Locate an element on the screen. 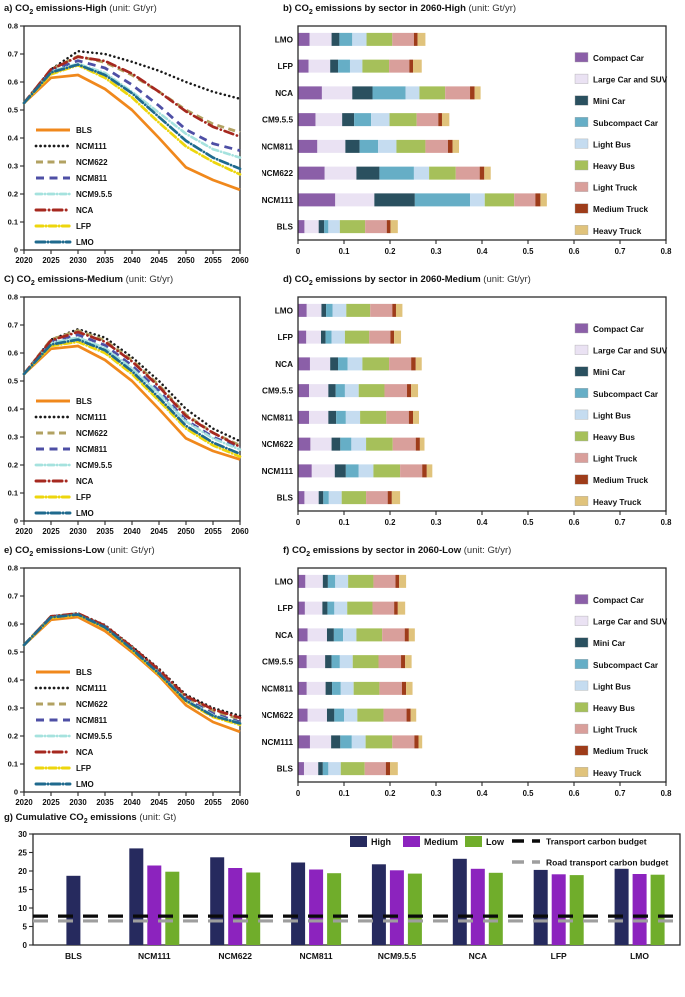  plot-frame is located at coordinates (132, 409).